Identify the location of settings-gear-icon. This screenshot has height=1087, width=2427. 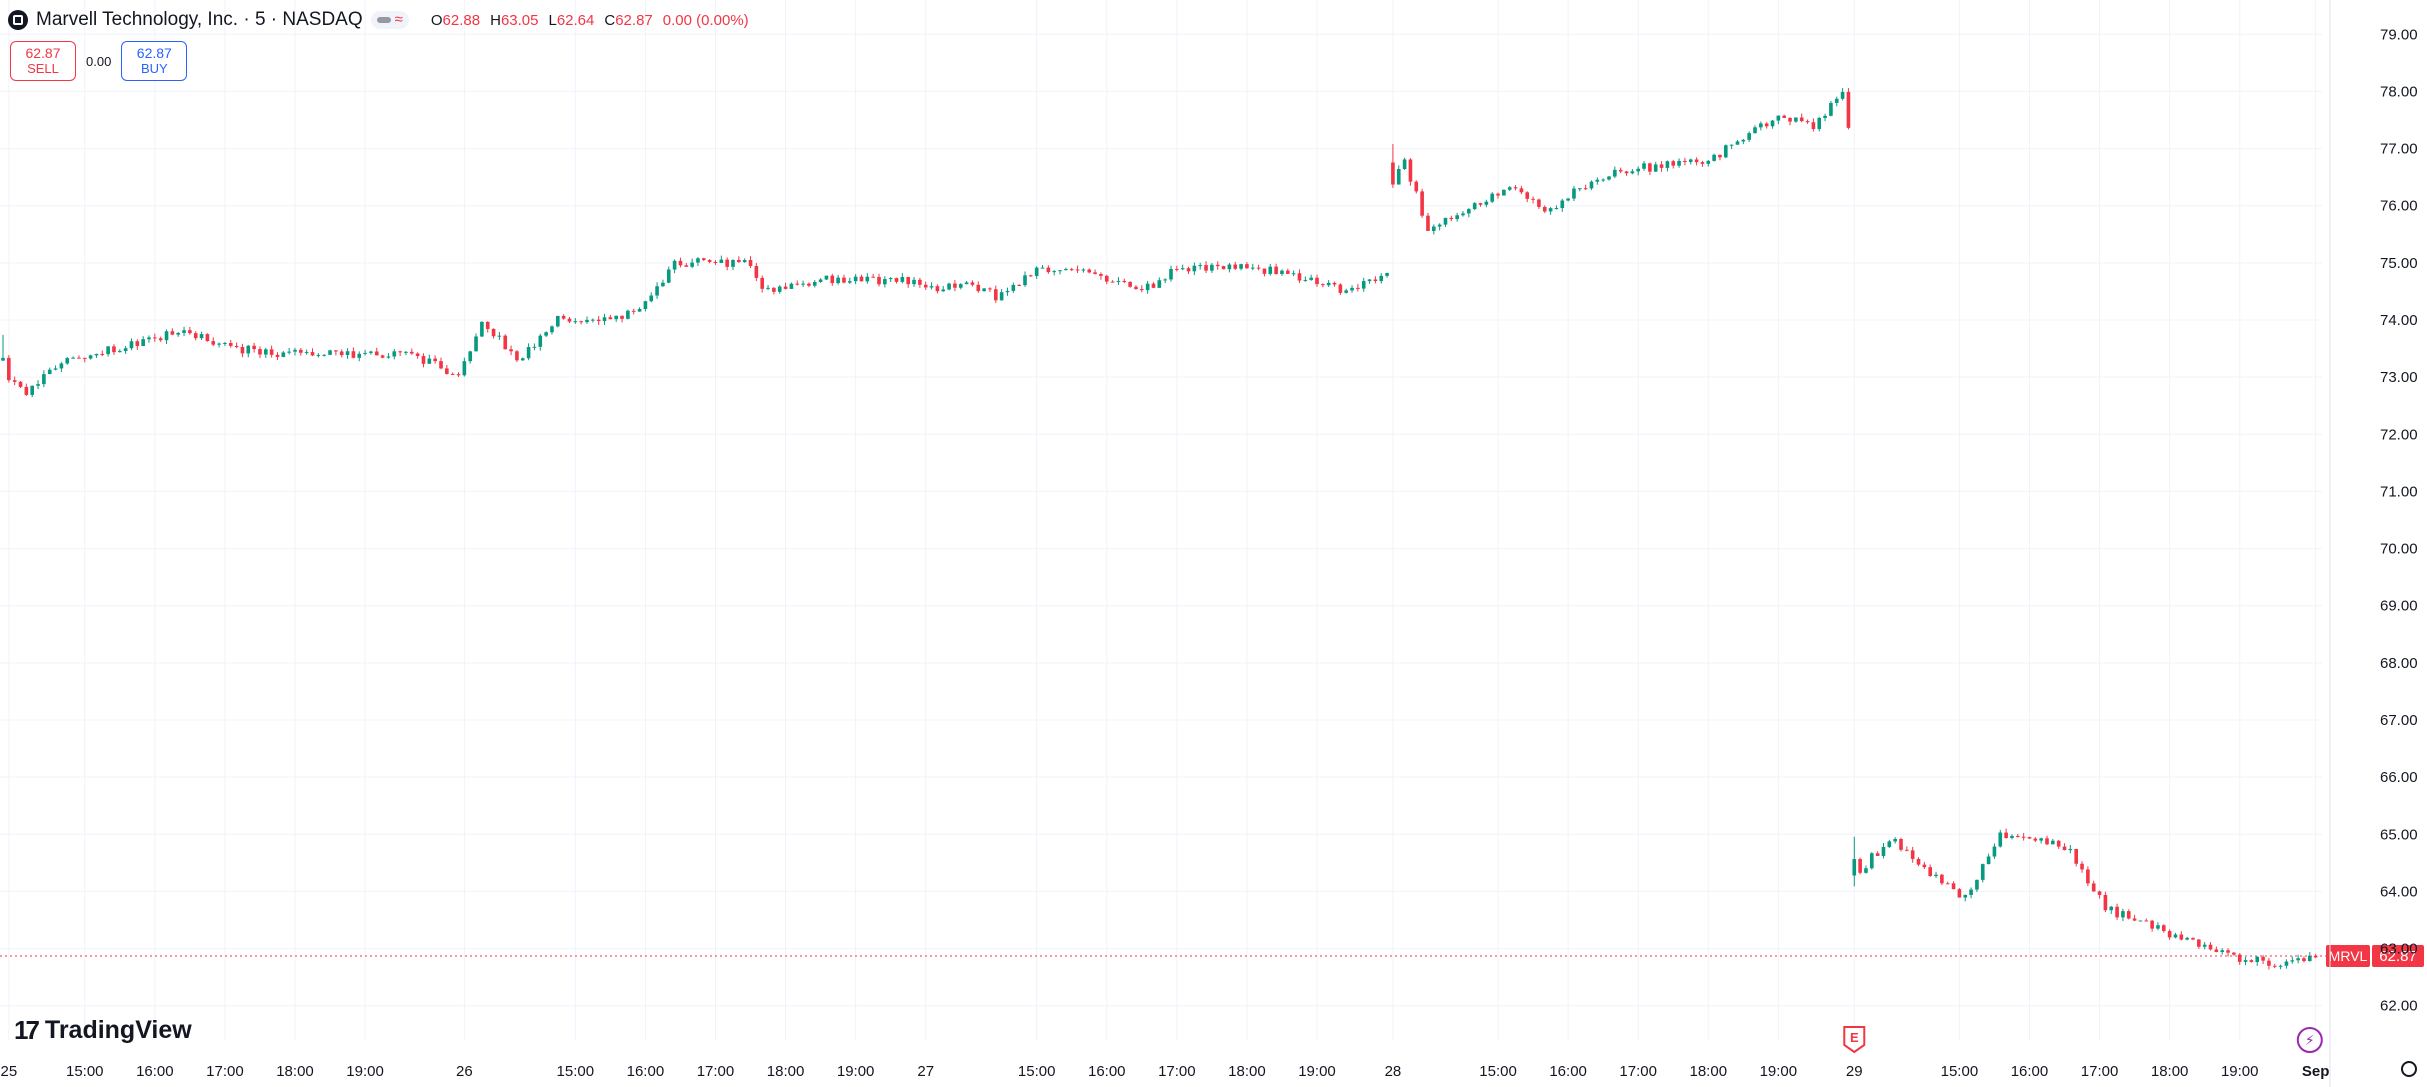
(2409, 1069).